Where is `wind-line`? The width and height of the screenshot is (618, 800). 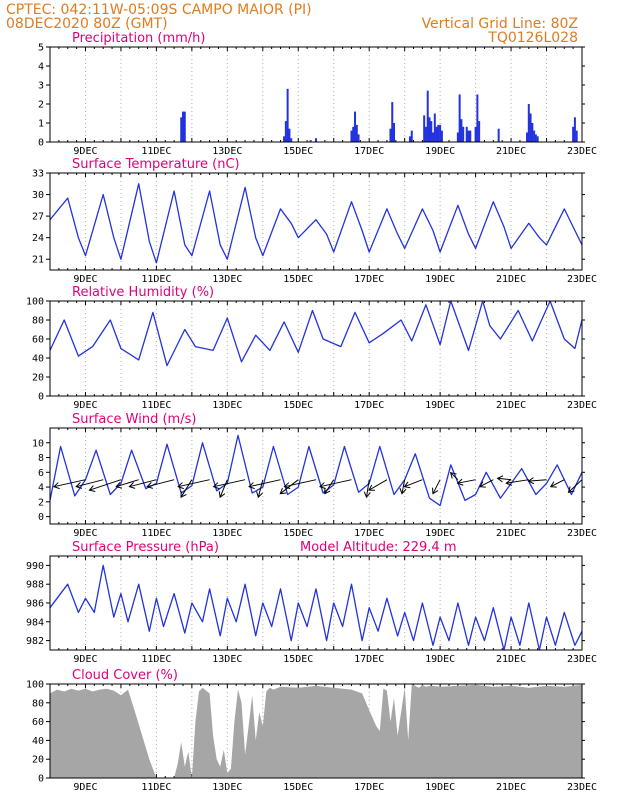
wind-line is located at coordinates (316, 470).